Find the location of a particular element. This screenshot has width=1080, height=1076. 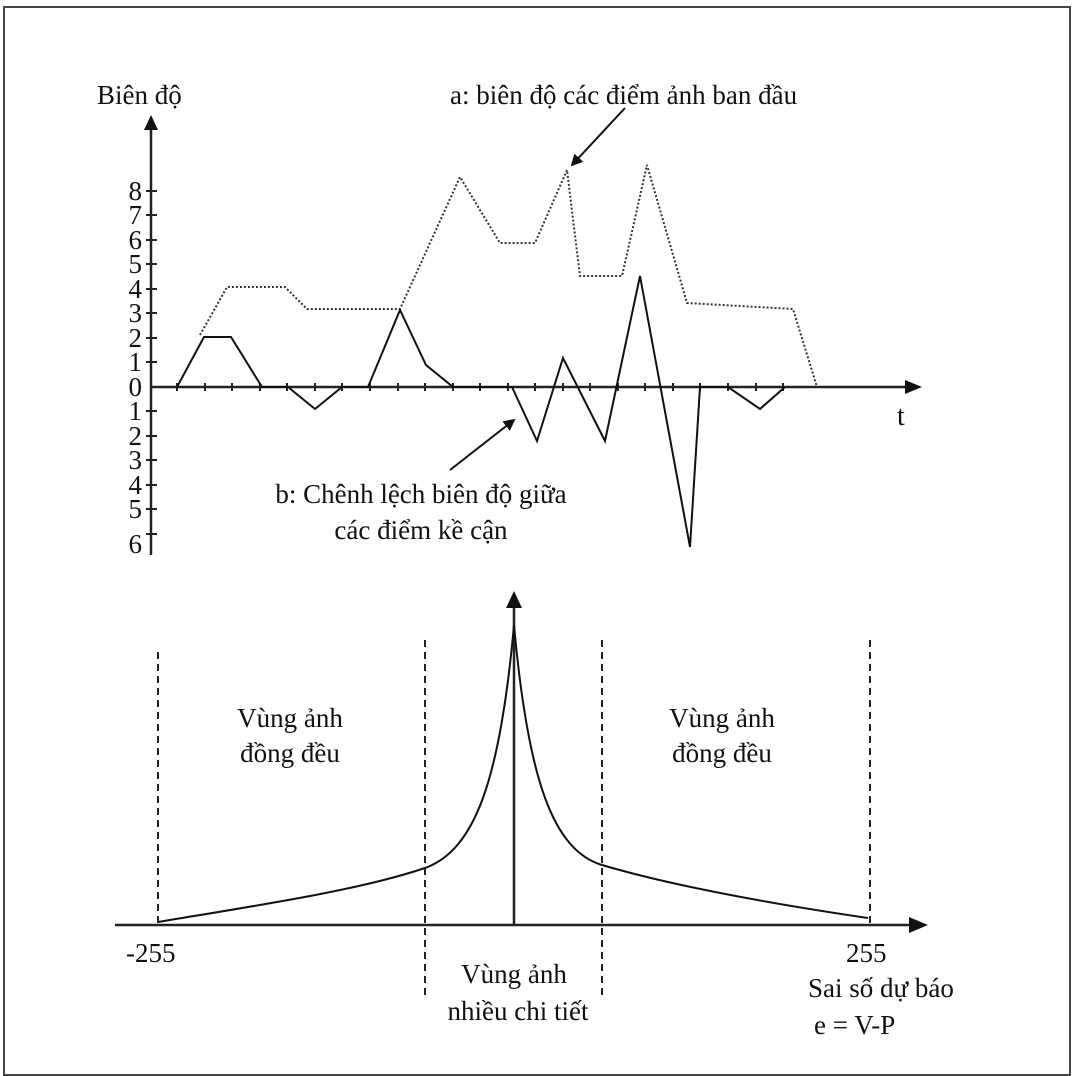

y-tick-2: 2 is located at coordinates (136, 338).